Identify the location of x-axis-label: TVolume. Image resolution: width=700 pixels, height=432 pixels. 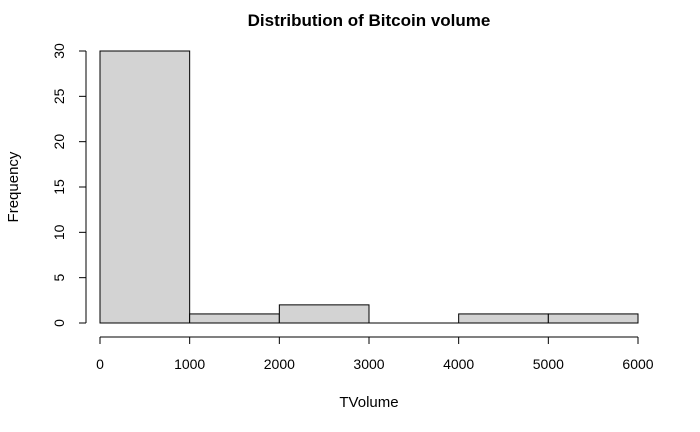
(368, 402).